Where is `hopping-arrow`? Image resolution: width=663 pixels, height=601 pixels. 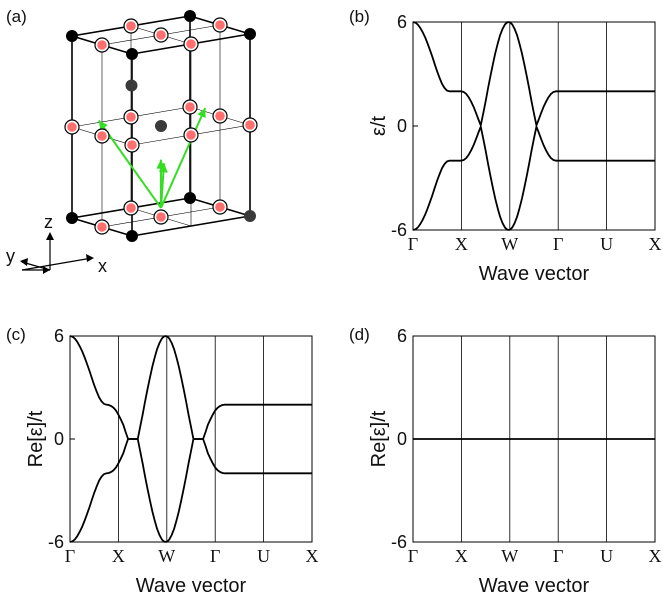 hopping-arrow is located at coordinates (183, 158).